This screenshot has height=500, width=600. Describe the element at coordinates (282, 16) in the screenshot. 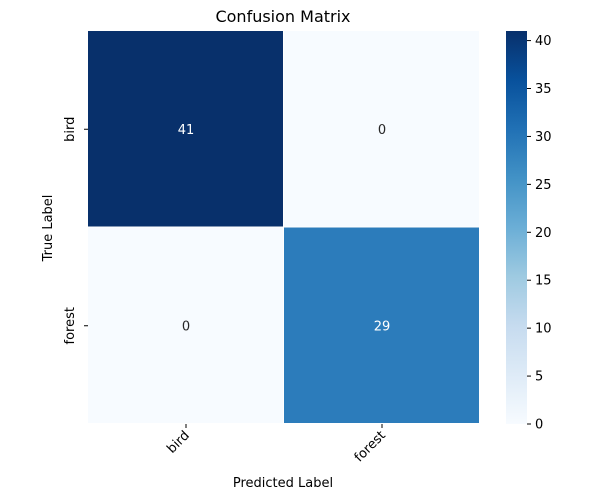

I see `chart-title: Confusion Matrix` at that location.